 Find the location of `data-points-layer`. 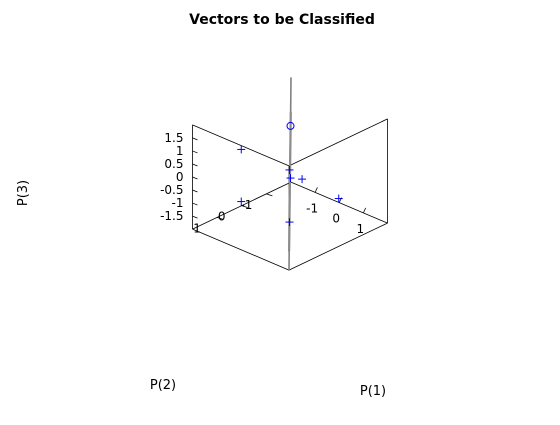

data-points-layer is located at coordinates (290, 174).